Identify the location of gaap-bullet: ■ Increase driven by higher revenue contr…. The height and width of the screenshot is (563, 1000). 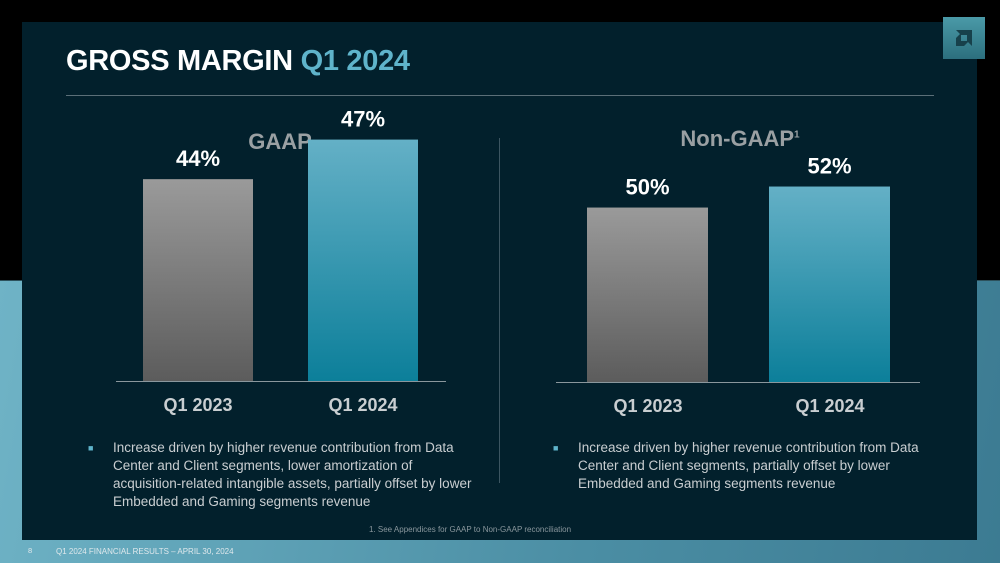
(280, 474).